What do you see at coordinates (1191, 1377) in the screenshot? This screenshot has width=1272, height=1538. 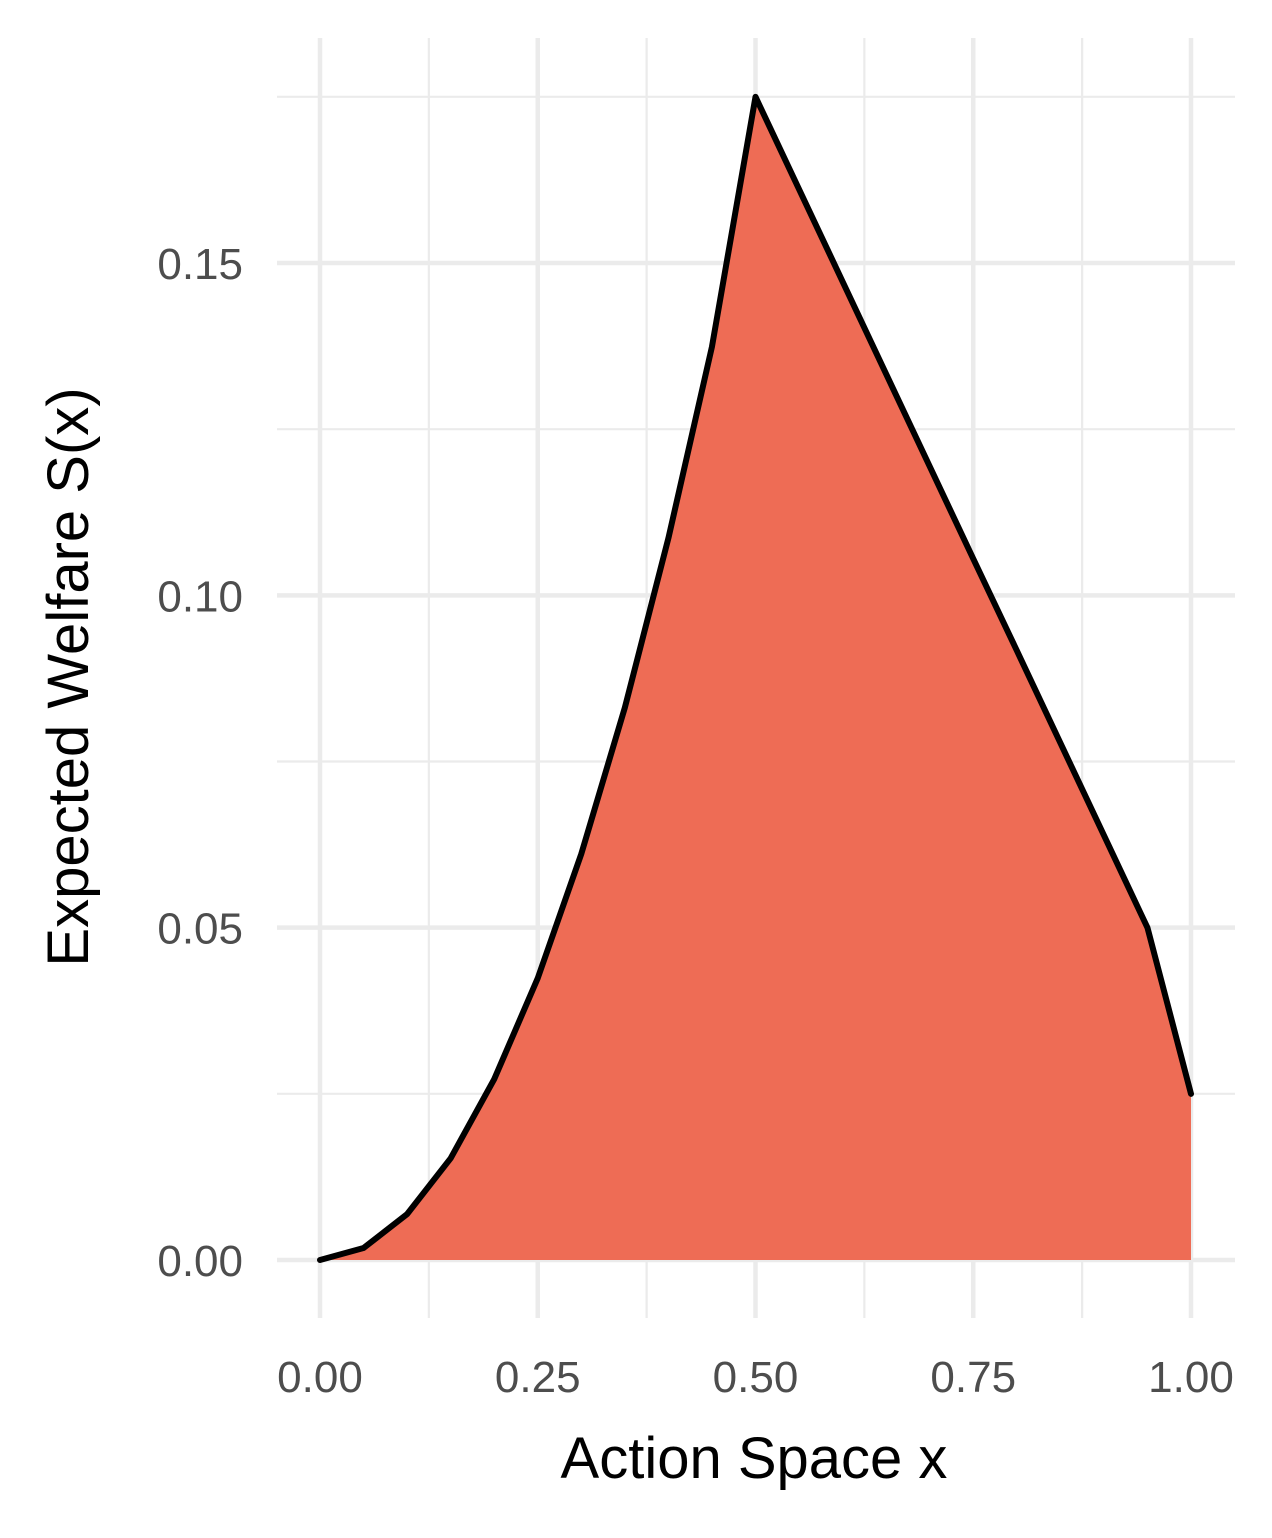 I see `x-tick-label: 1.00` at bounding box center [1191, 1377].